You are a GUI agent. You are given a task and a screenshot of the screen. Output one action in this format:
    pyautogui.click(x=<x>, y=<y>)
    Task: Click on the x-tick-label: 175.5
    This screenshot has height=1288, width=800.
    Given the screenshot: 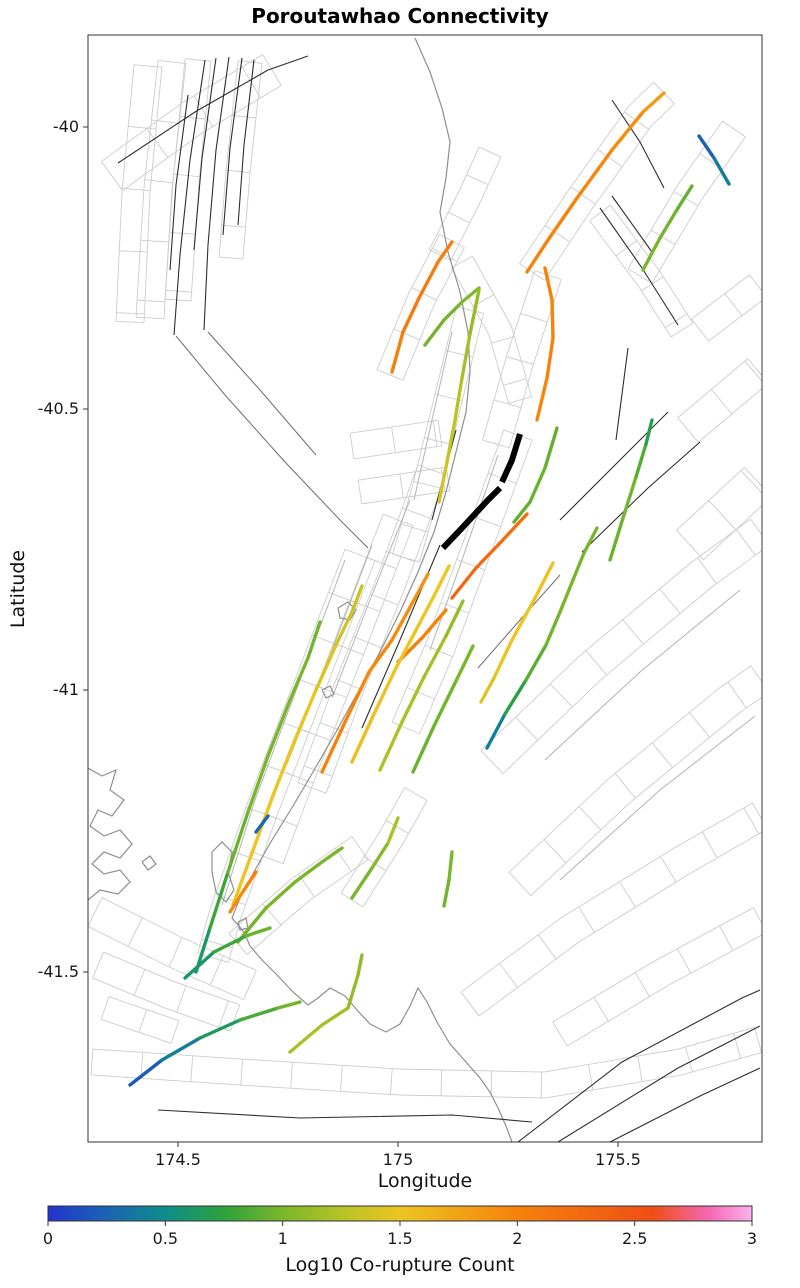 What is the action you would take?
    pyautogui.click(x=618, y=1159)
    